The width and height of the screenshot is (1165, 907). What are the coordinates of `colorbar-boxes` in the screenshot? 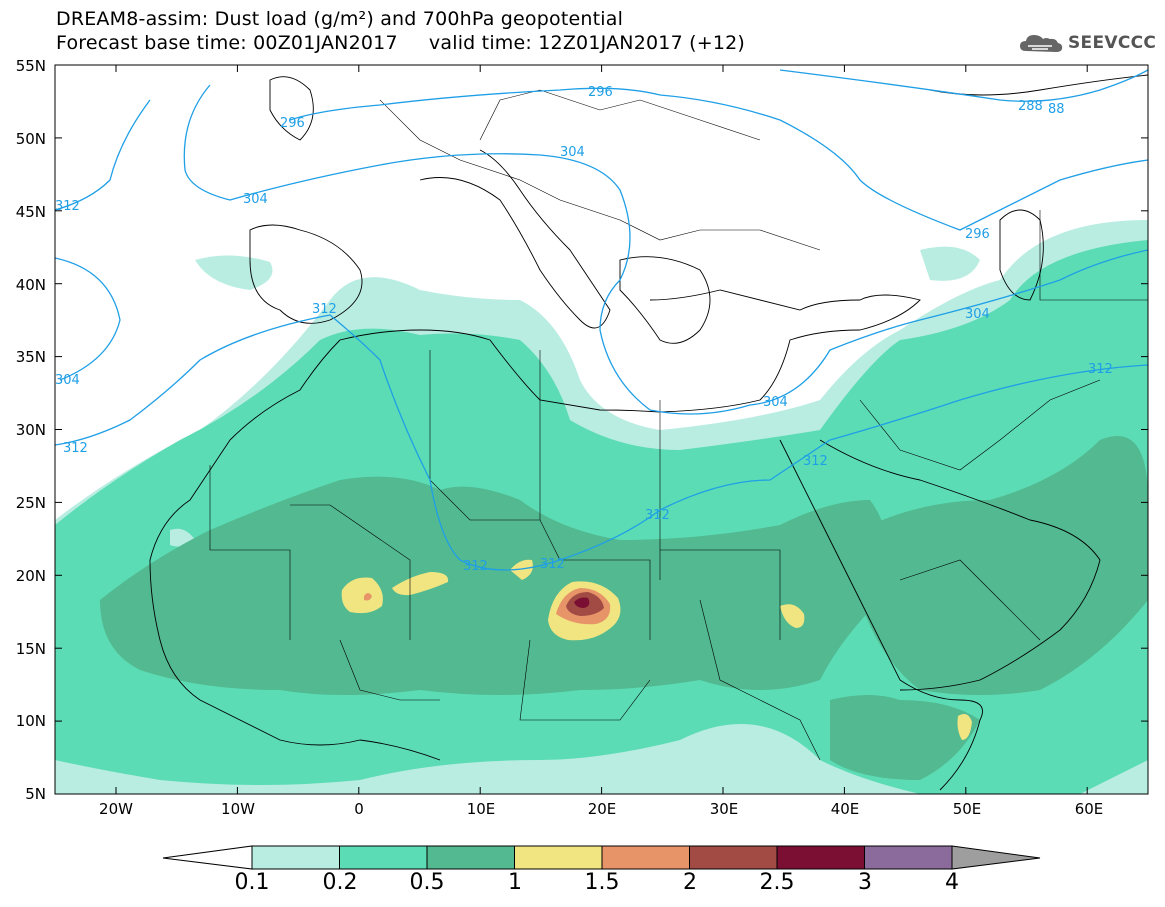 It's located at (602, 857).